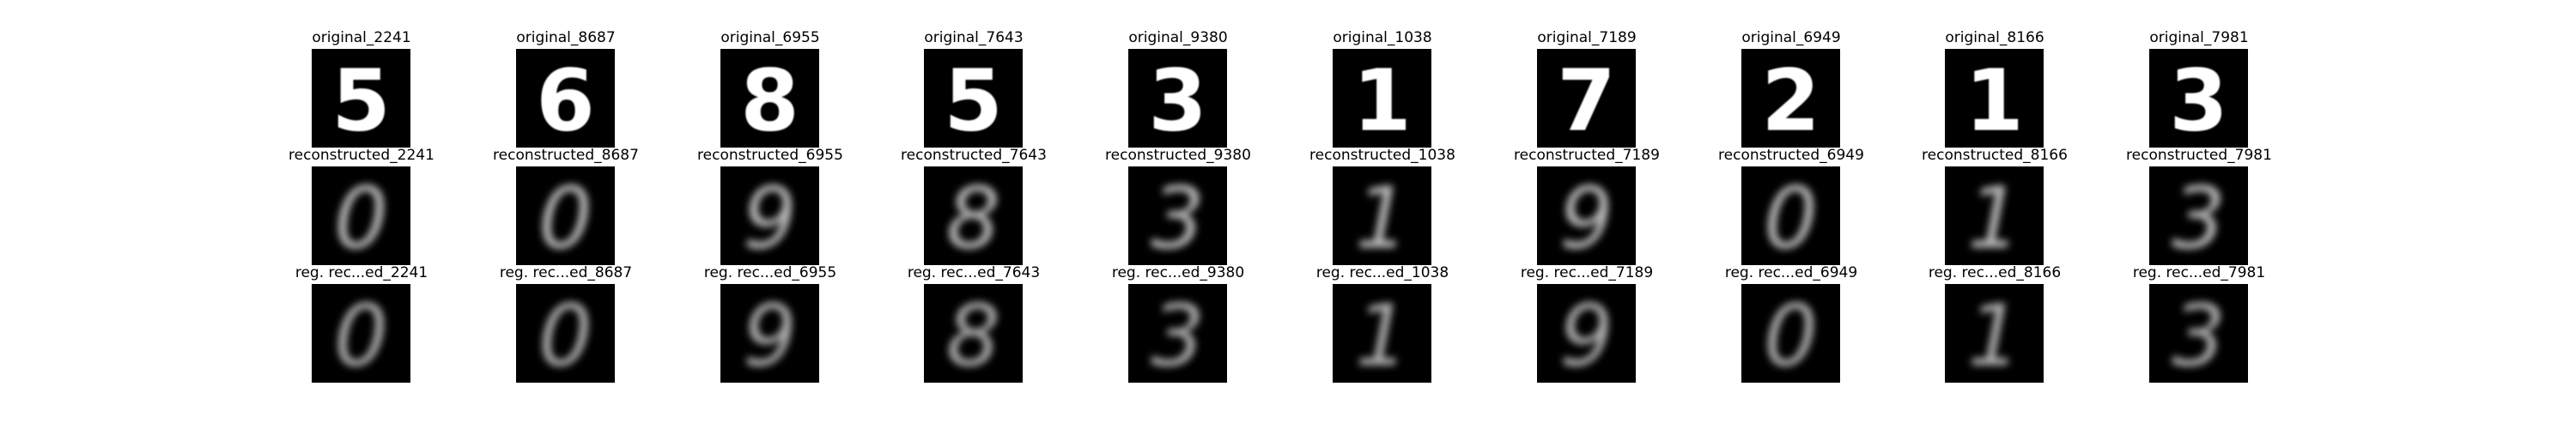 This screenshot has width=2576, height=429. I want to click on panel-title: reg. rec...ed_2241, so click(361, 272).